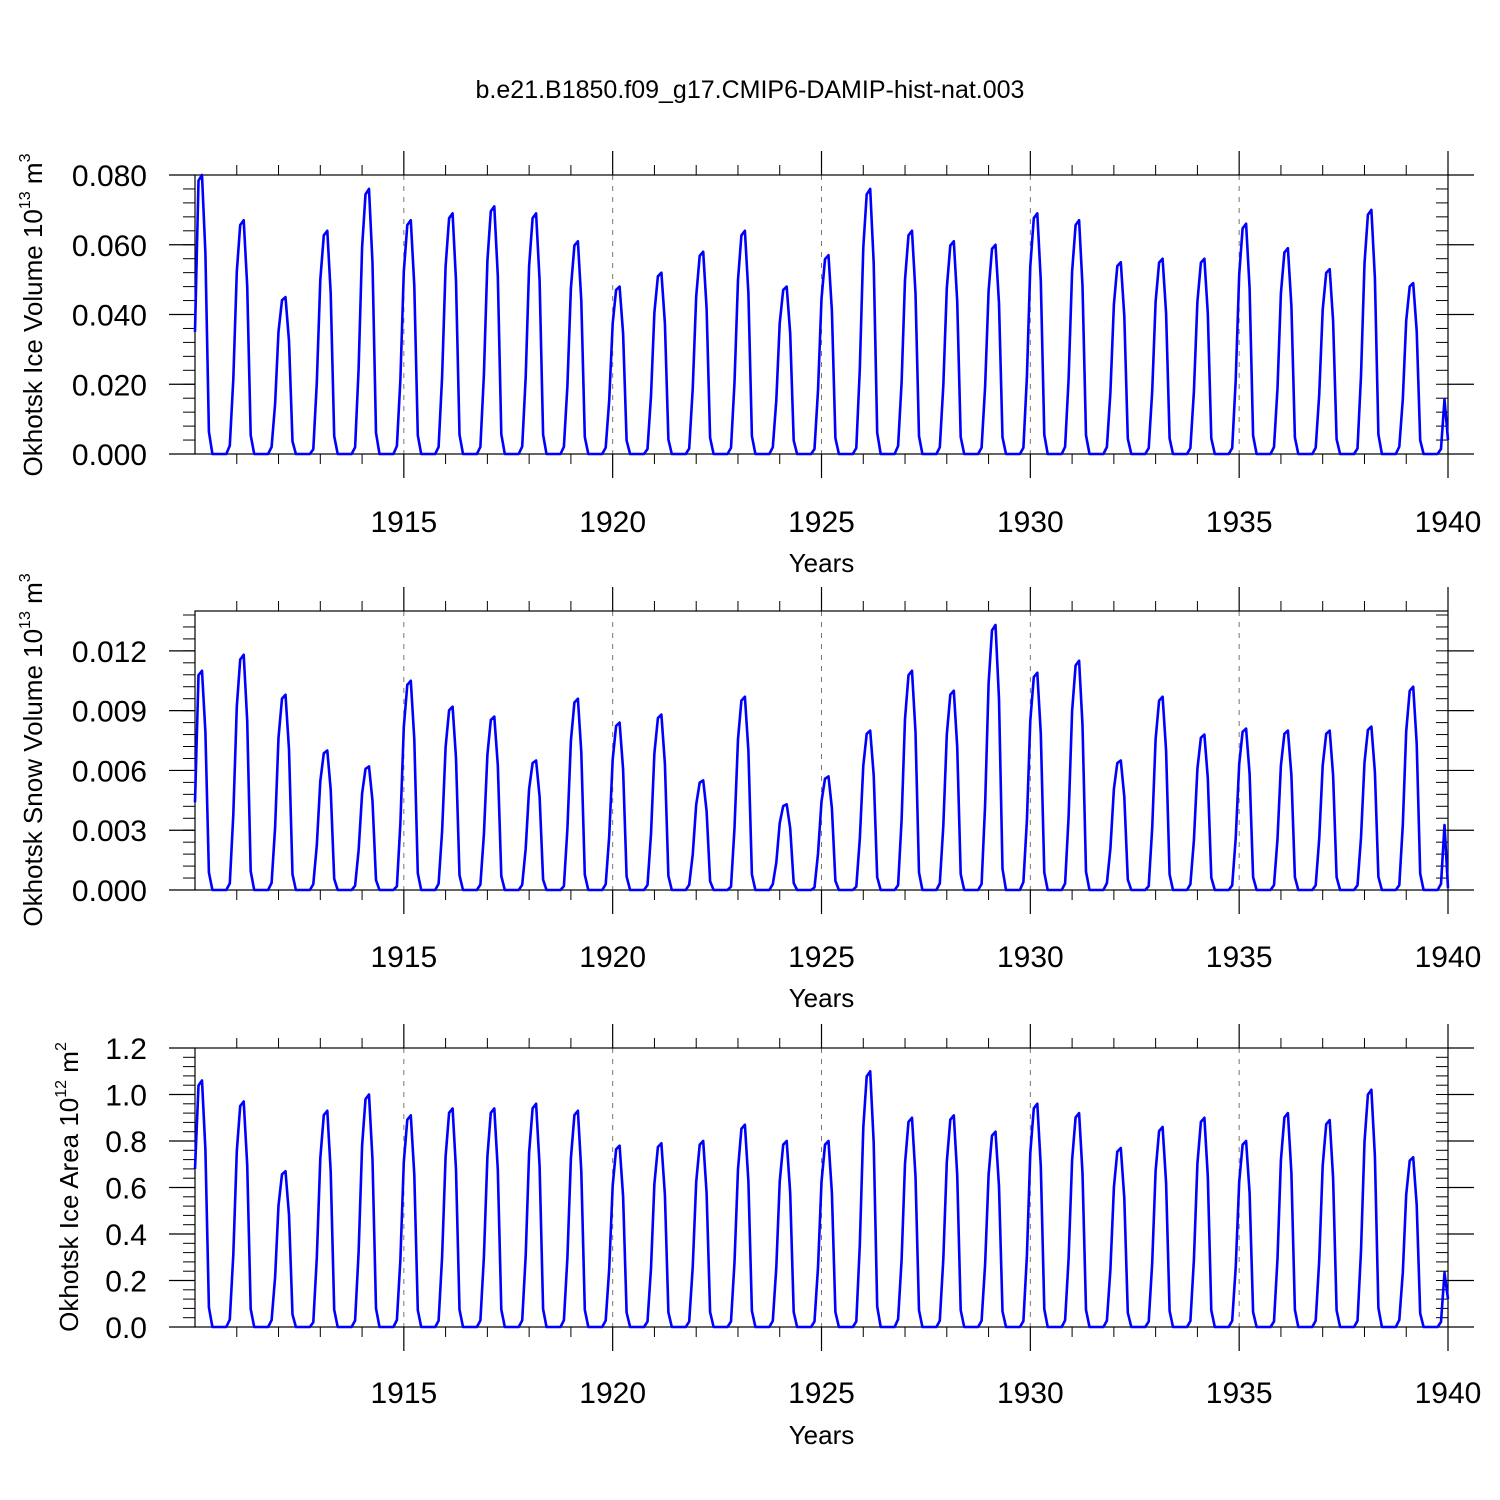 This screenshot has height=1500, width=1500. I want to click on y-axis-label: Okhotsk Ice Volume 1013 m3, so click(32, 314).